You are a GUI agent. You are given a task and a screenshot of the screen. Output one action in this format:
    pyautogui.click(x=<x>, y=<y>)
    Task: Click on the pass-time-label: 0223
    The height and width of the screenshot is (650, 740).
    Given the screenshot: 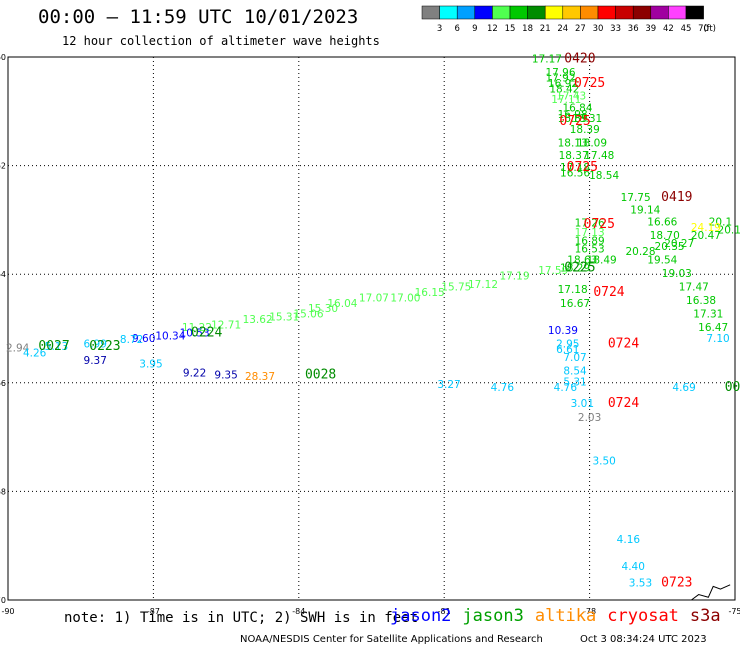 What is the action you would take?
    pyautogui.click(x=104, y=346)
    